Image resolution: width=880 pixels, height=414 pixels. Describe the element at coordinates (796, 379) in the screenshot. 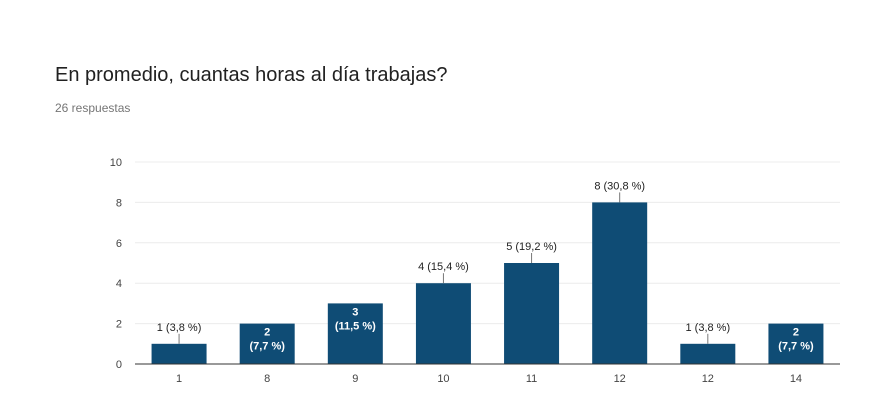

I see `x-tick-label: 14` at that location.